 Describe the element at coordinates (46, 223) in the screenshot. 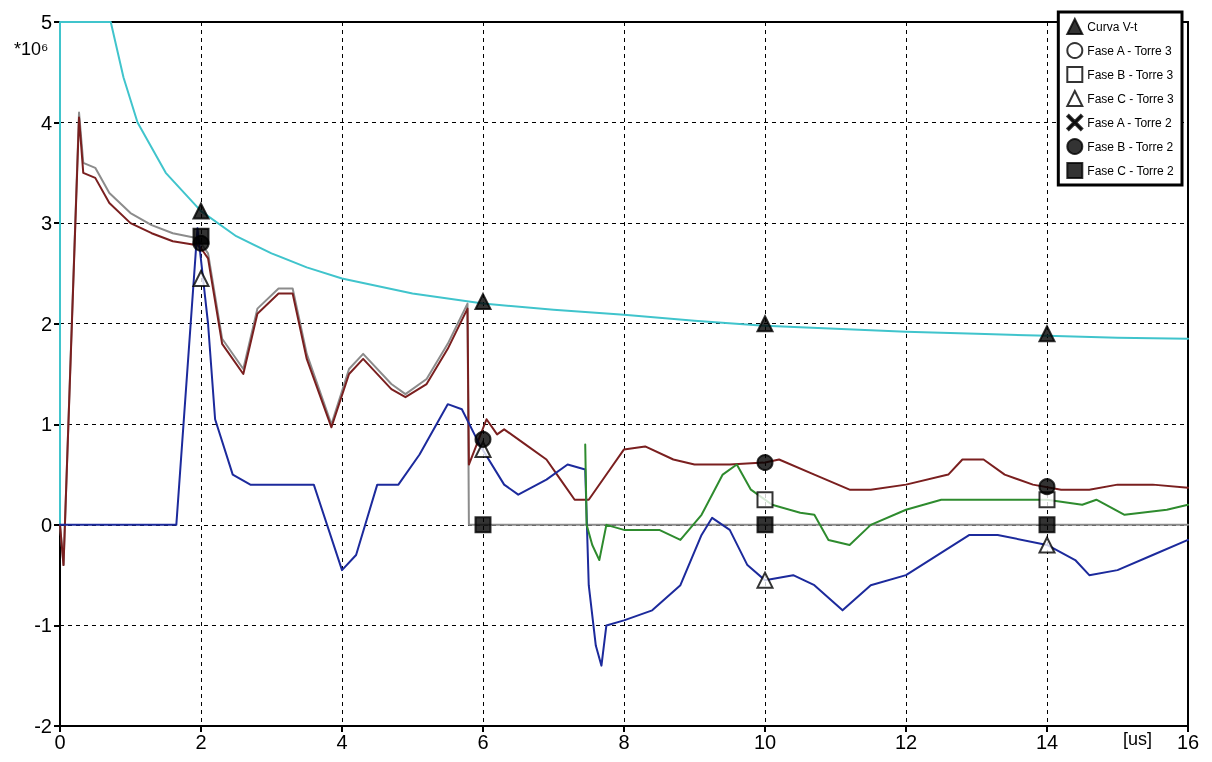

I see `y-tick-label: 3` at that location.